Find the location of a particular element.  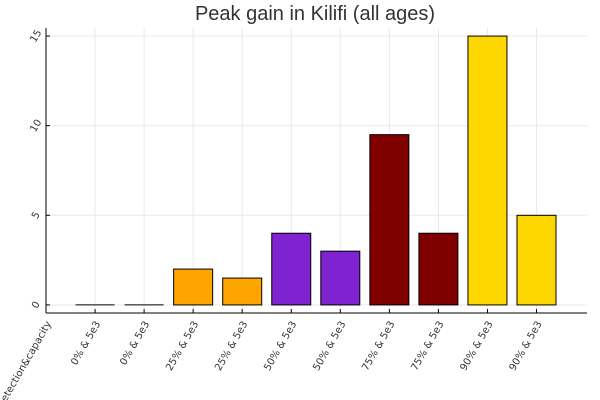

x-tick-label: detection&capacity is located at coordinates (27, 359).